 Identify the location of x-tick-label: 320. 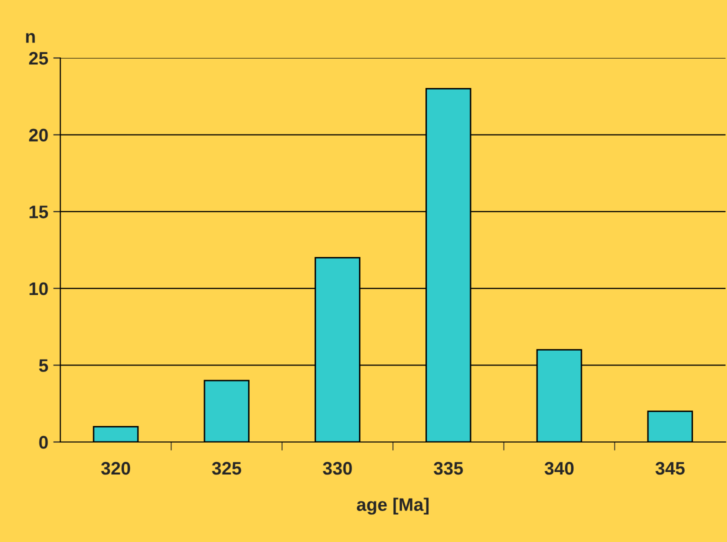
(115, 468).